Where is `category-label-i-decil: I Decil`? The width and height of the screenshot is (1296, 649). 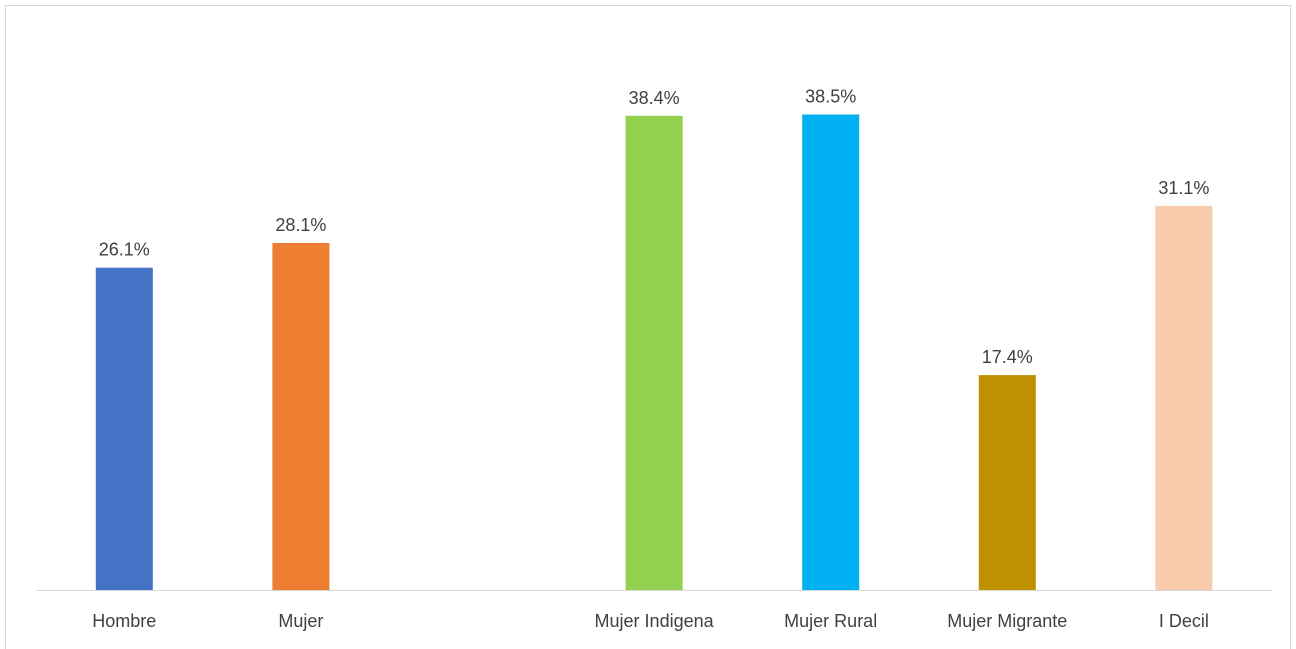 category-label-i-decil: I Decil is located at coordinates (1184, 621).